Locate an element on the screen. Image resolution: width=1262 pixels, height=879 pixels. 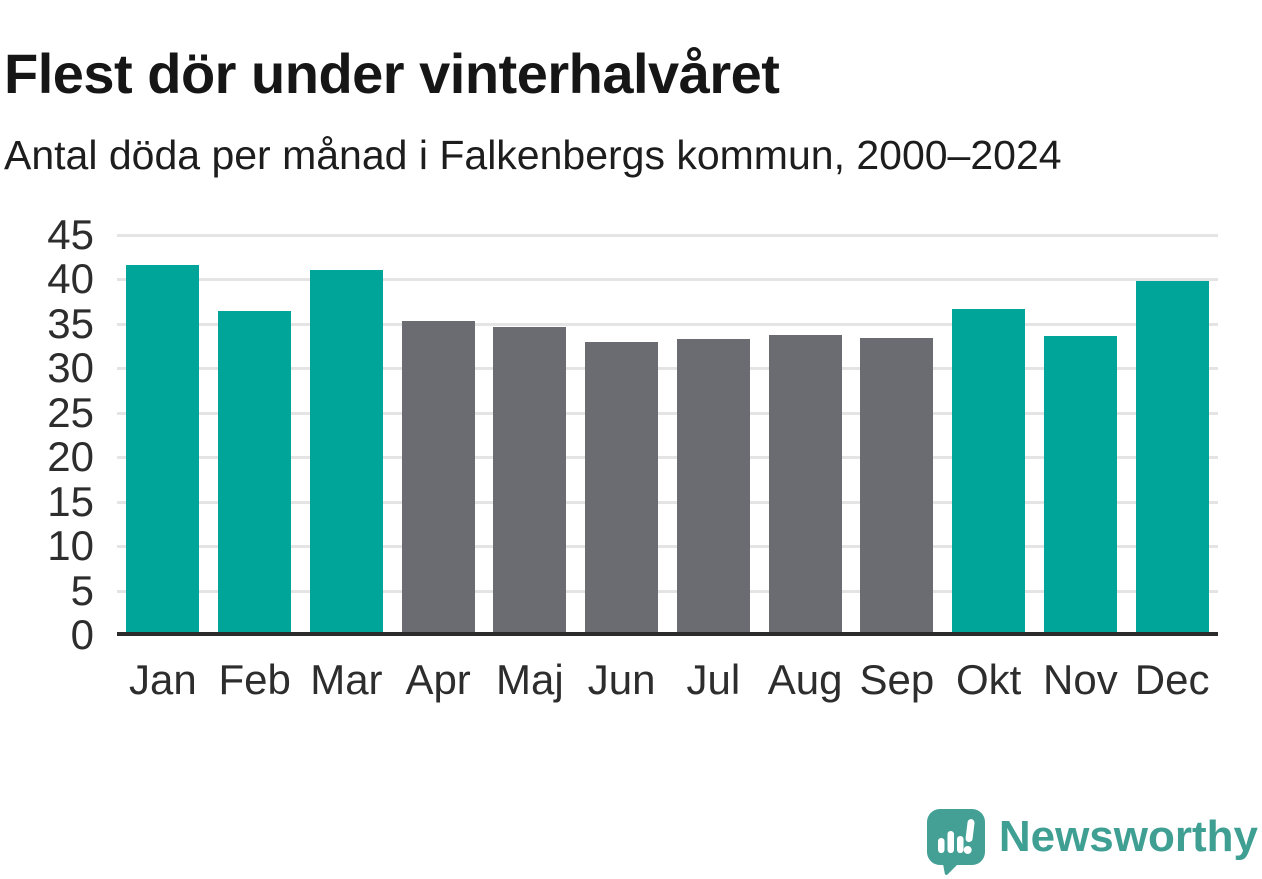
y-tick-label-25: 25 is located at coordinates (70, 412).